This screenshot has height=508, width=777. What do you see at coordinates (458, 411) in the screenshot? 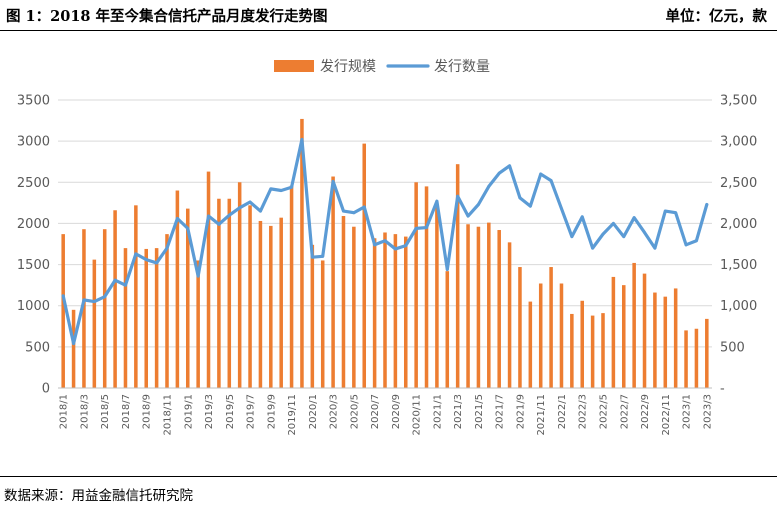
I see `x-tick-label: 2021/3` at bounding box center [458, 411].